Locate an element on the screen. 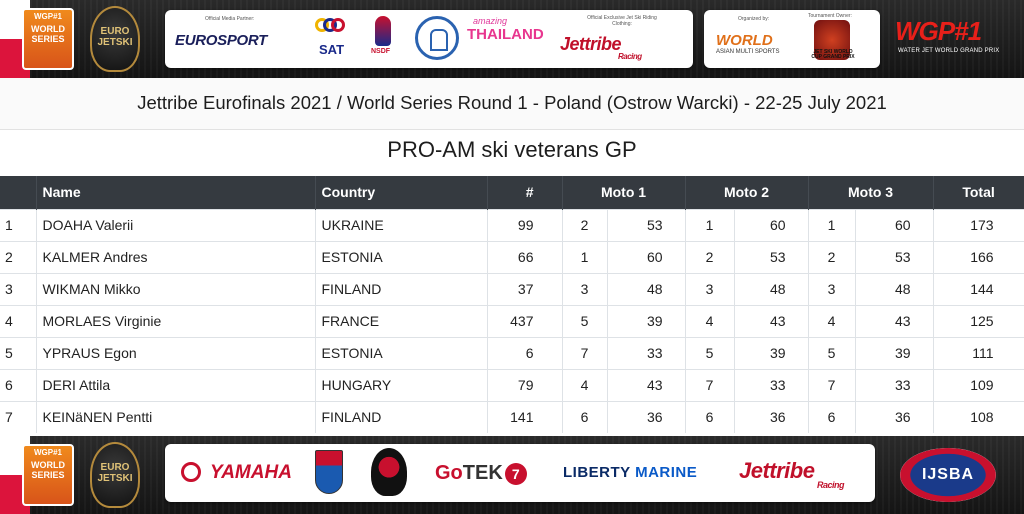 This screenshot has height=514, width=1024. cell-total: 144 is located at coordinates (978, 288).